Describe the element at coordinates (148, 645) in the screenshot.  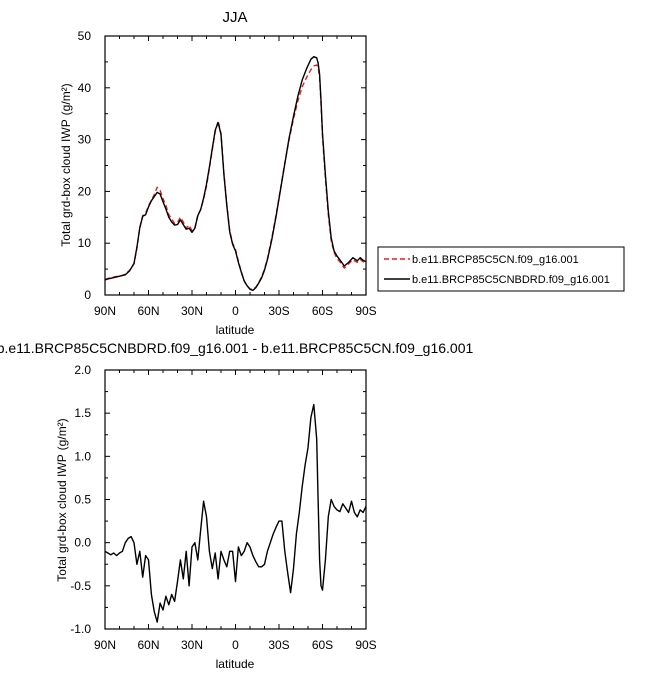
I see `bottom-chart-x-tick-label: 60N` at that location.